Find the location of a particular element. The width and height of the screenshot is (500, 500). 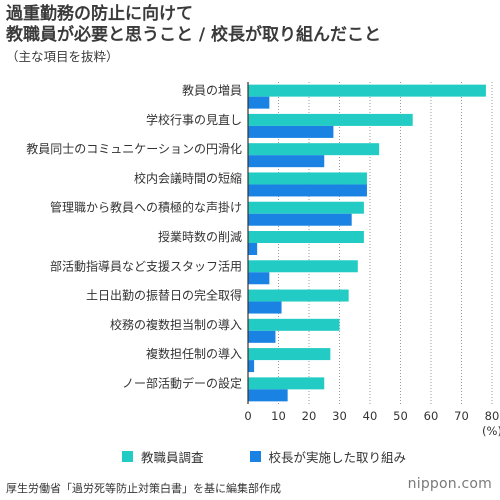

legend-label-principal-actions: 校長が実施した取り組み is located at coordinates (337, 457).